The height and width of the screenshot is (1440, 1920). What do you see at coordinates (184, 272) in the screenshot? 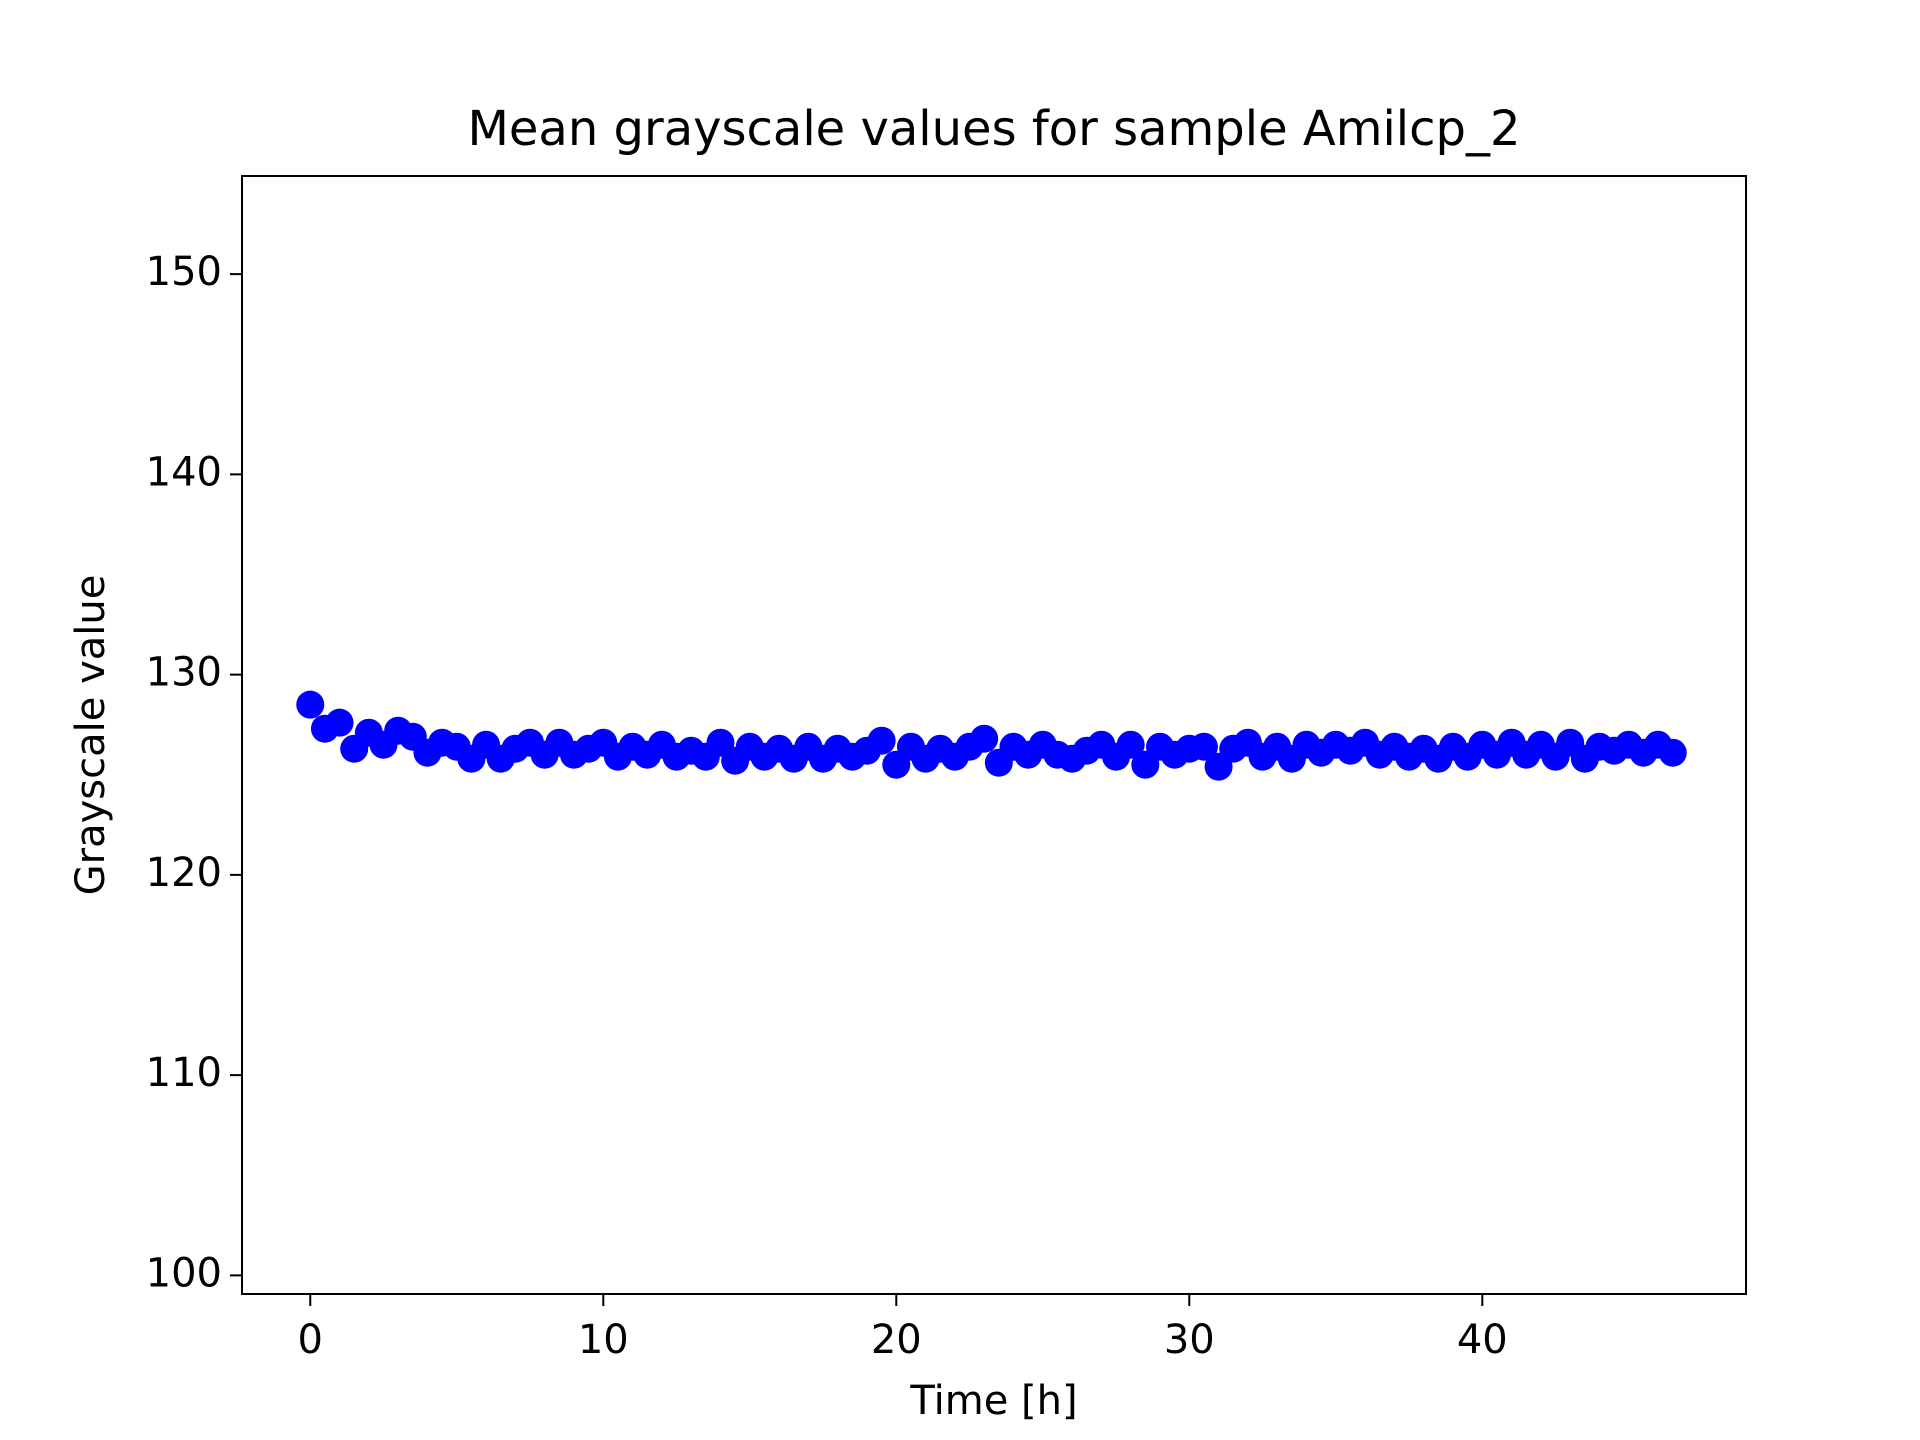
I see `y-tick-label: 150` at bounding box center [184, 272].